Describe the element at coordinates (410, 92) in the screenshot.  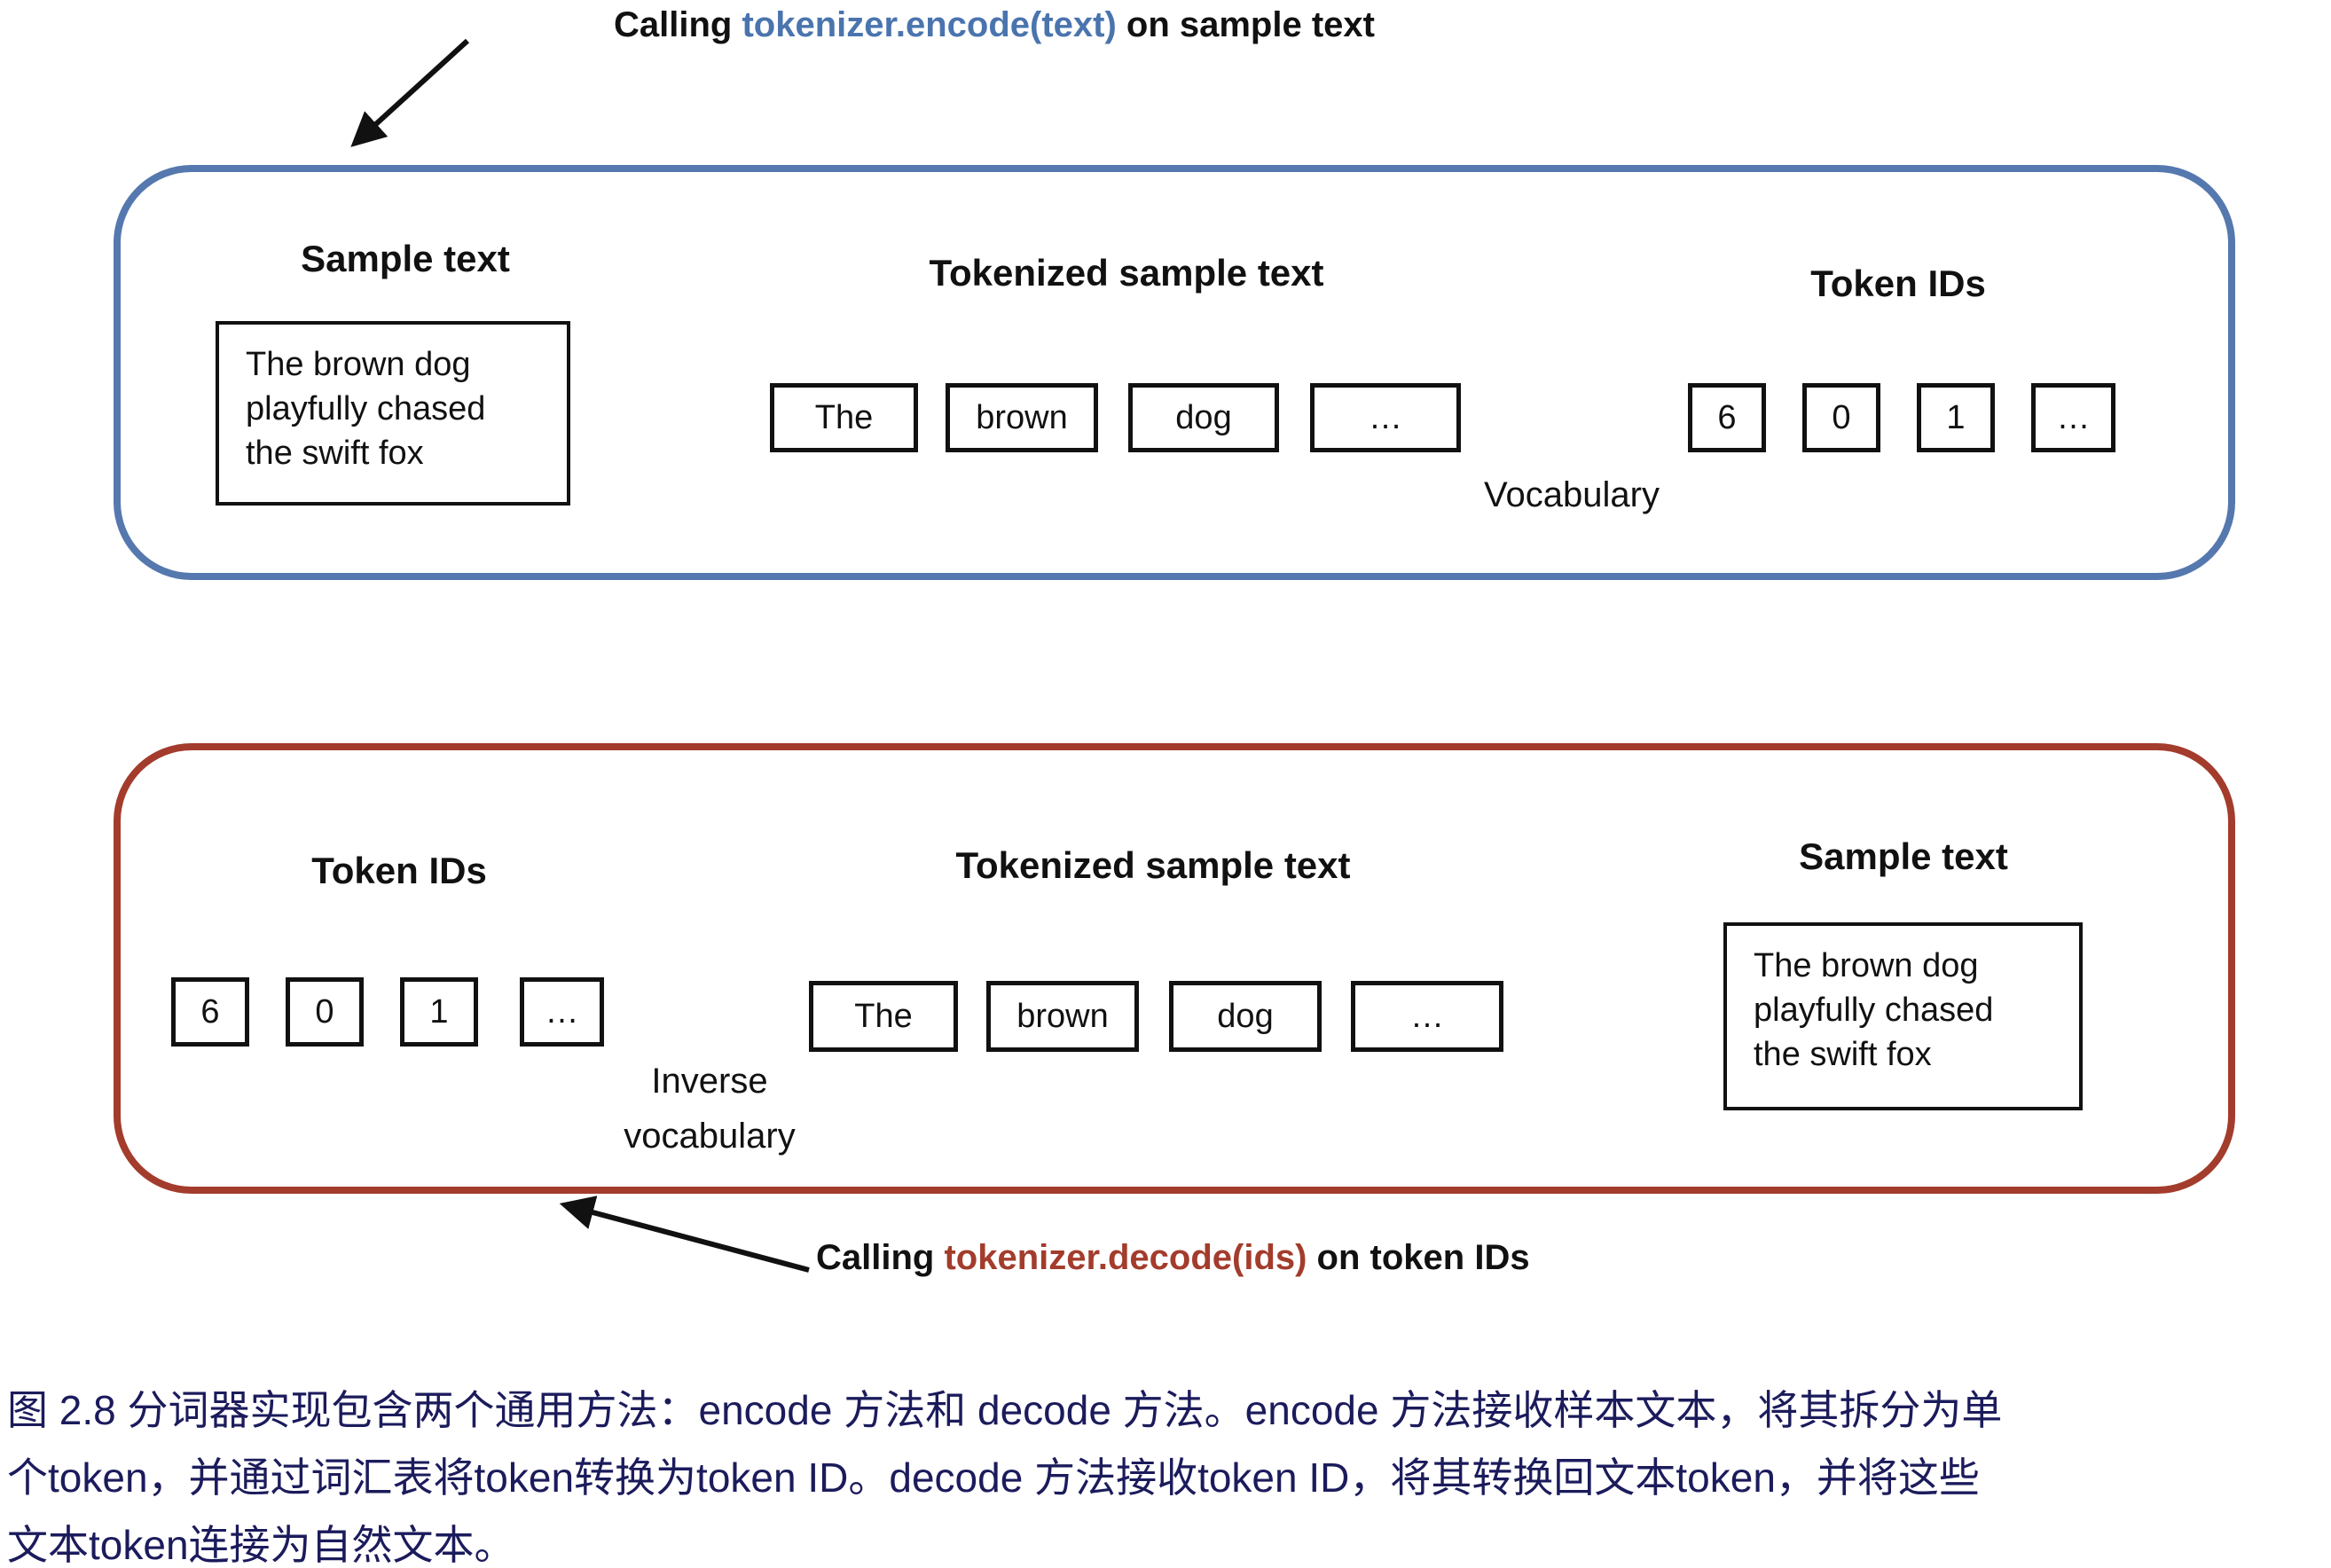
I see `encode-annotation-arrow` at that location.